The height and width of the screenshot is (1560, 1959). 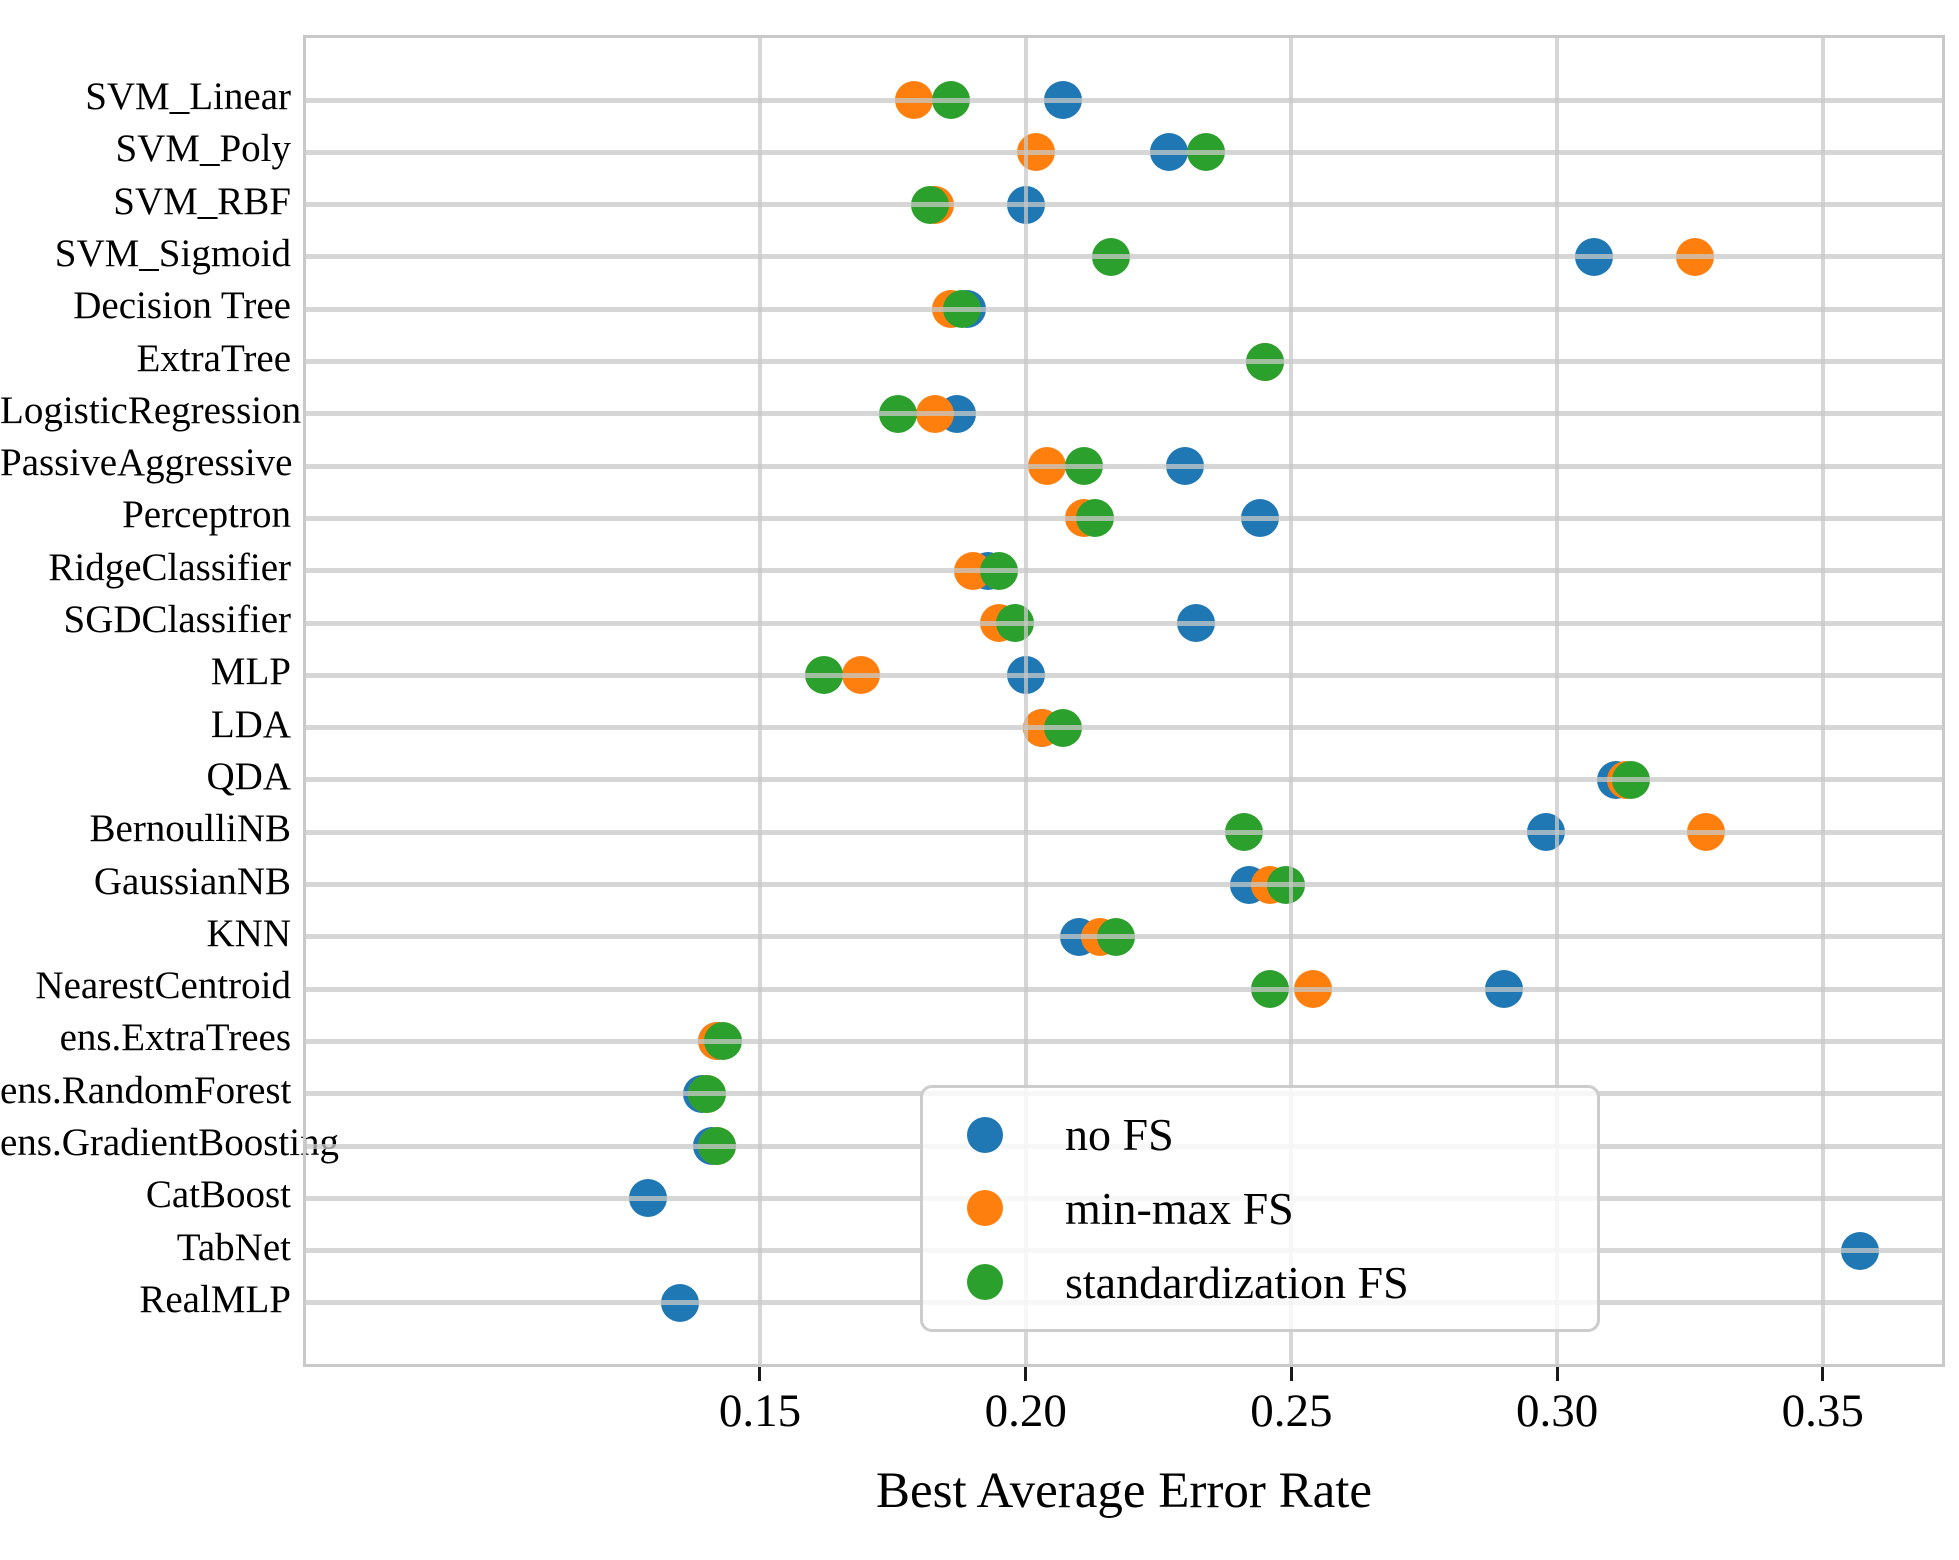 What do you see at coordinates (1025, 1411) in the screenshot?
I see `x-tick-label: 0.20` at bounding box center [1025, 1411].